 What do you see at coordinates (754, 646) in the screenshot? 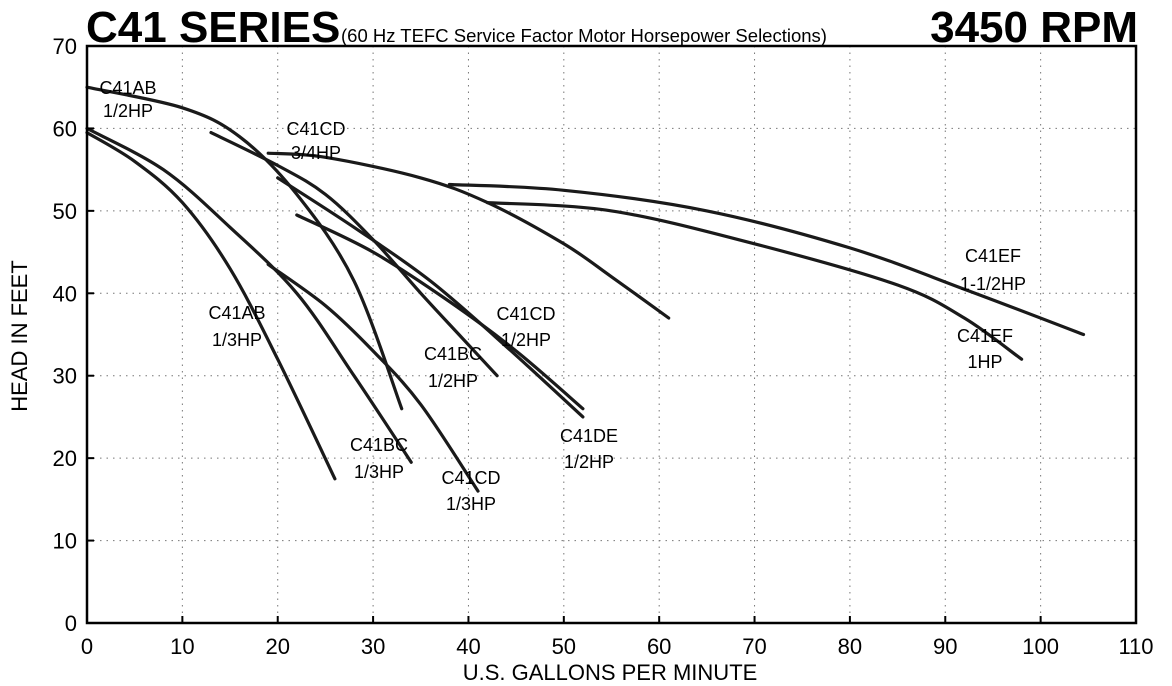
I see `x-tick-label: 70` at bounding box center [754, 646].